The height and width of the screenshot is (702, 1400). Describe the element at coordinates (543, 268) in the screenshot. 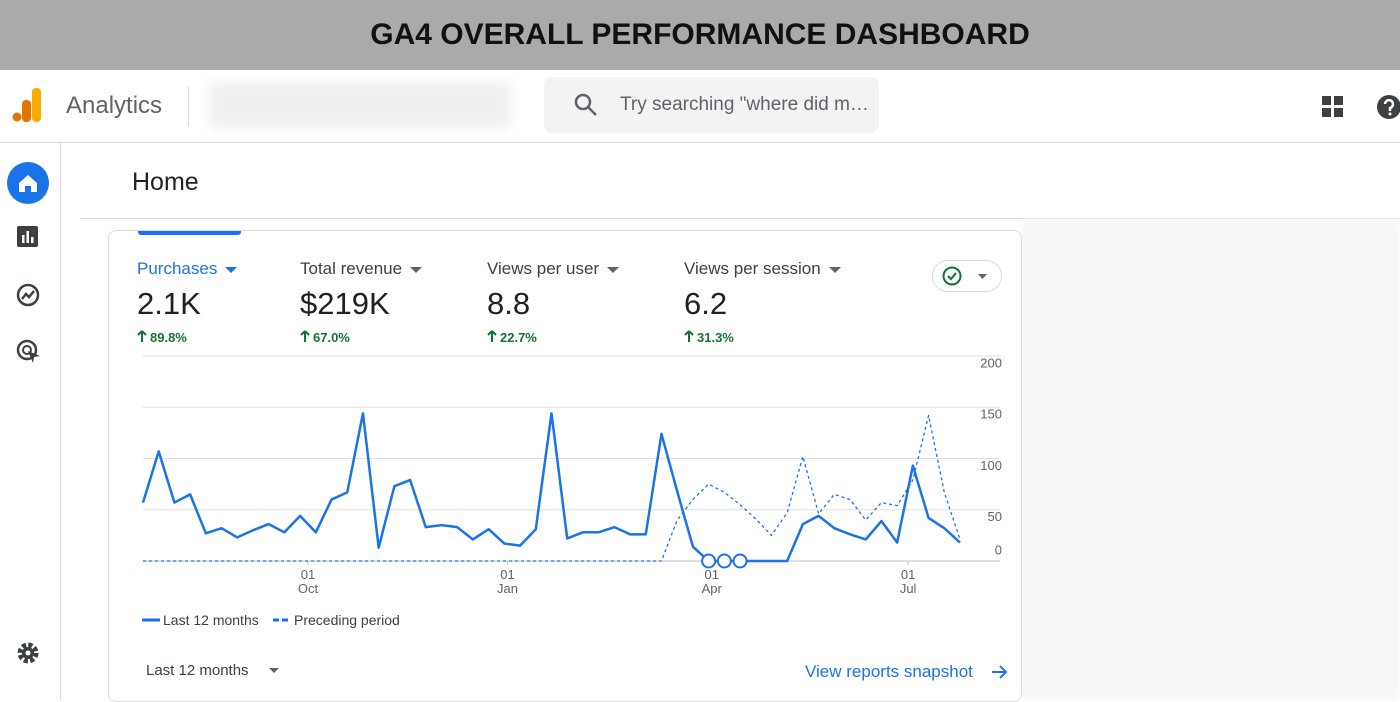

I see `metric-label: Views per user` at that location.